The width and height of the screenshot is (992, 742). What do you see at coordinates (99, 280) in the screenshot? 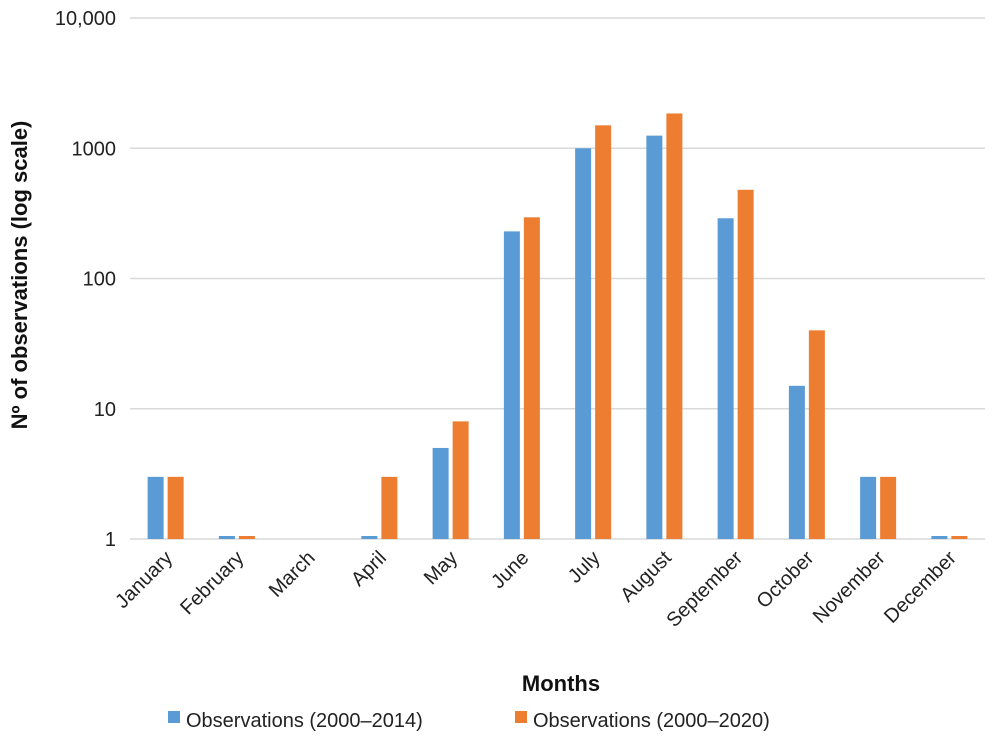
I see `y-tick-label: 100` at bounding box center [99, 280].